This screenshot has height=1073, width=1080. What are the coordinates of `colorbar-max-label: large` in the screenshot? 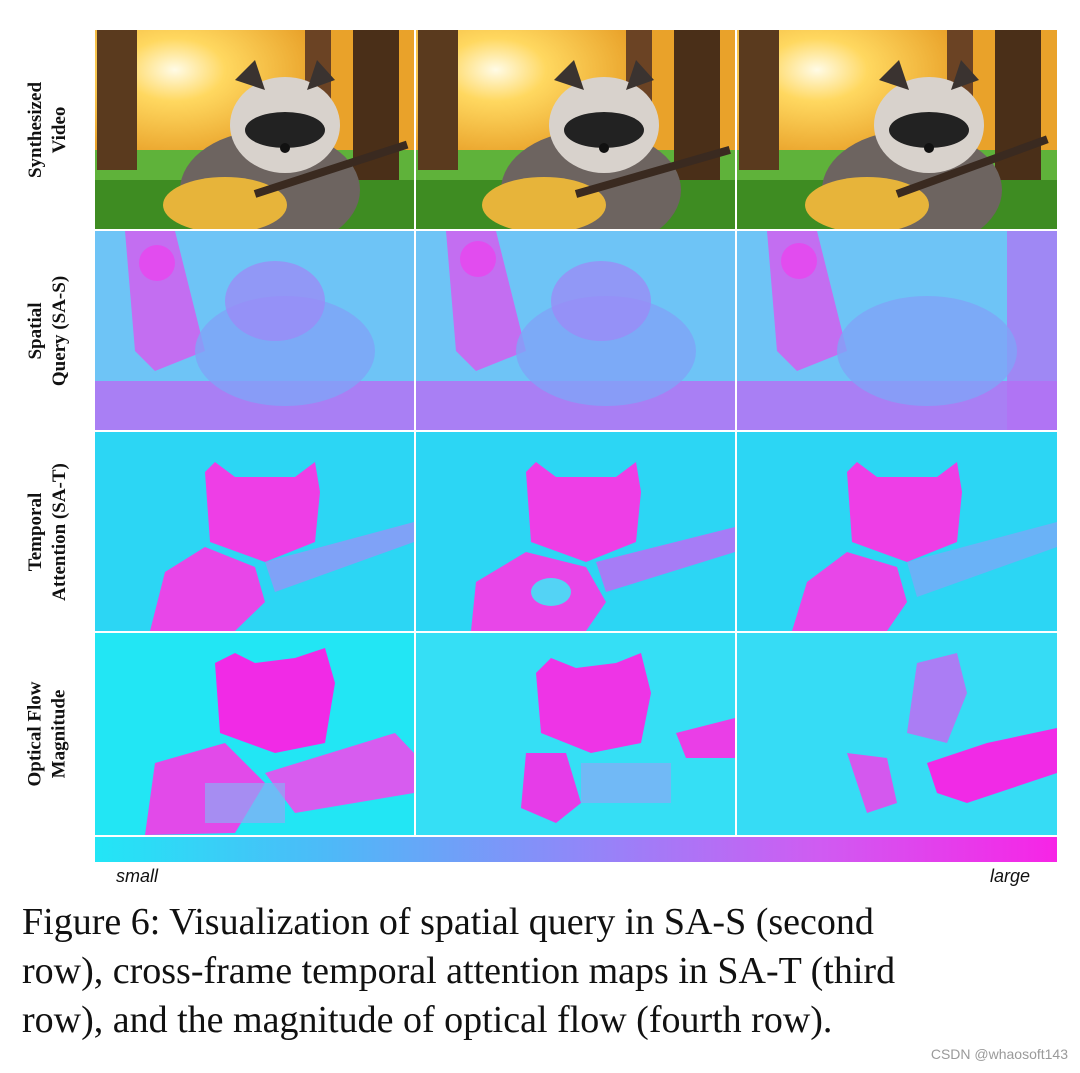 It's located at (1010, 876).